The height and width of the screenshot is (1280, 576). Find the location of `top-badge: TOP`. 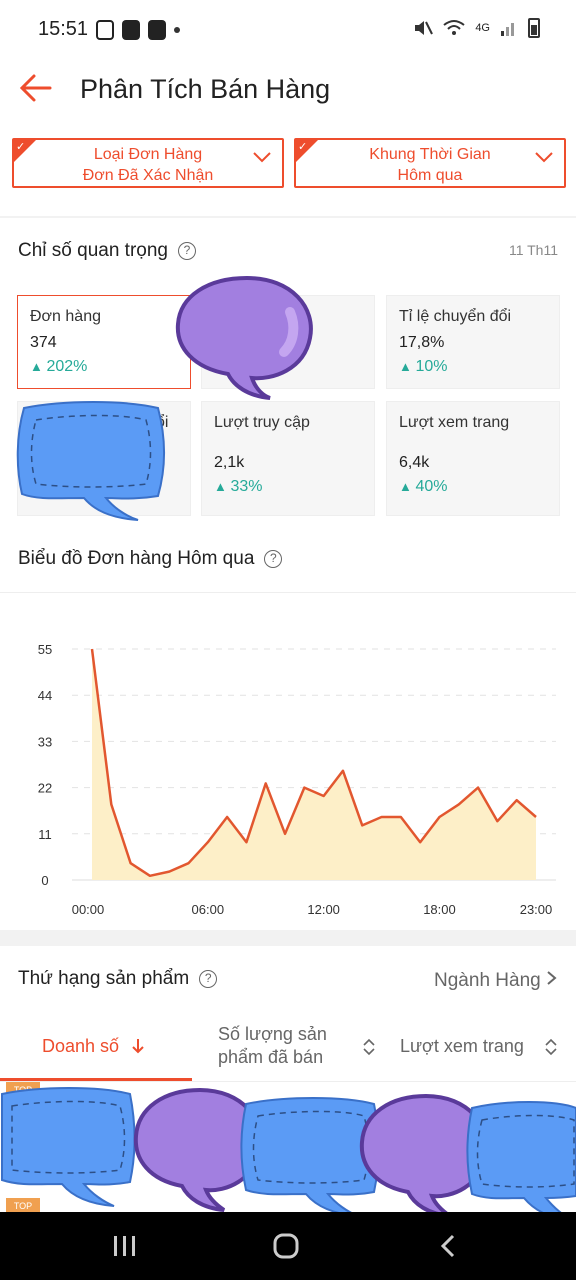

top-badge: TOP is located at coordinates (23, 1206).